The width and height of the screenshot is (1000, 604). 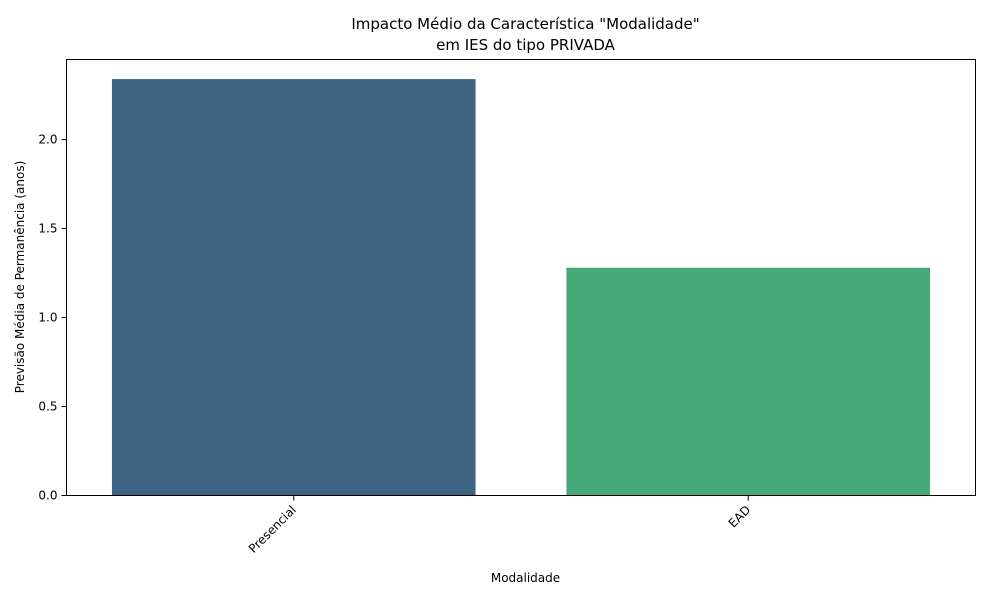 I want to click on x-tick-label-presencial: Presencial, so click(x=272, y=529).